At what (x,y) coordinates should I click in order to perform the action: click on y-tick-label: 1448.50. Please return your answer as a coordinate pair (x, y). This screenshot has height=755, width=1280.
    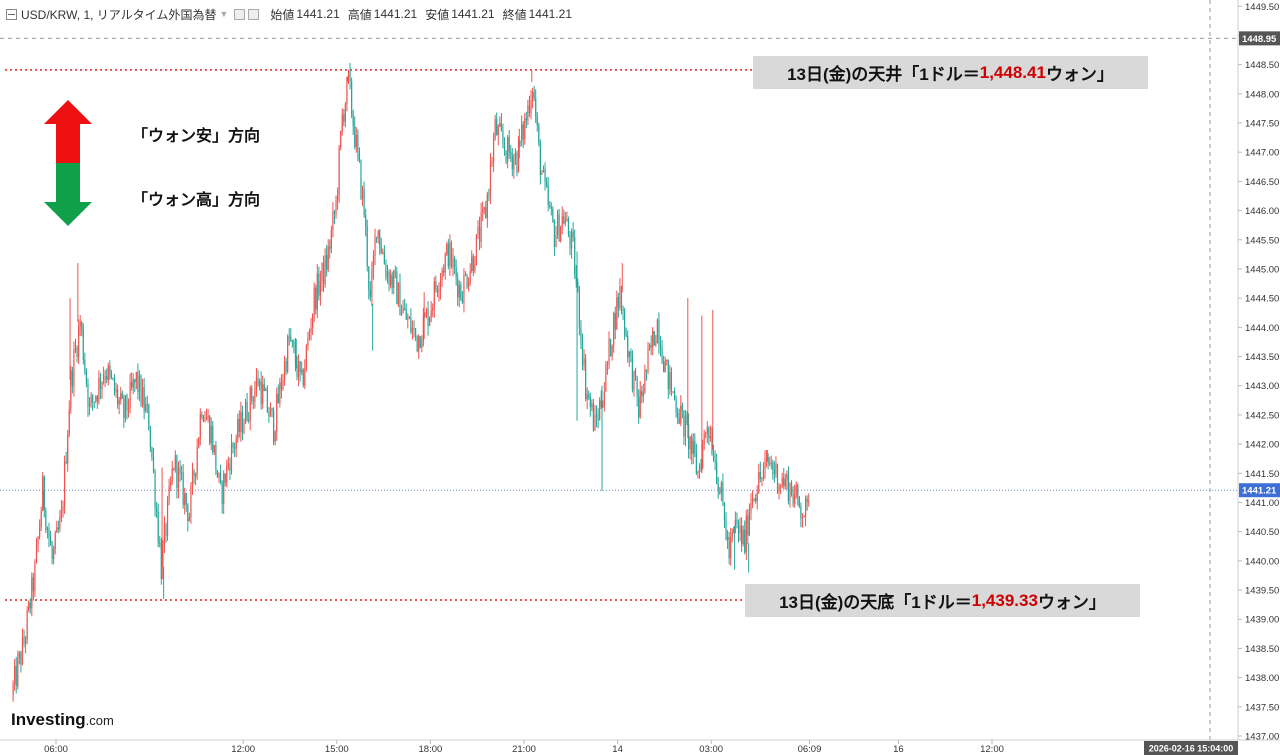
    Looking at the image, I should click on (1262, 65).